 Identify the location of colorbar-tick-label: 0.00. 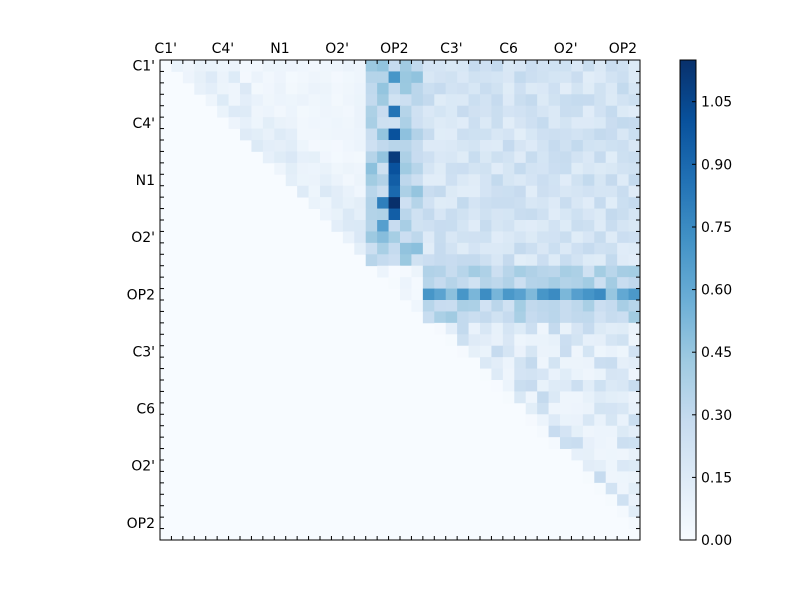
(716, 541).